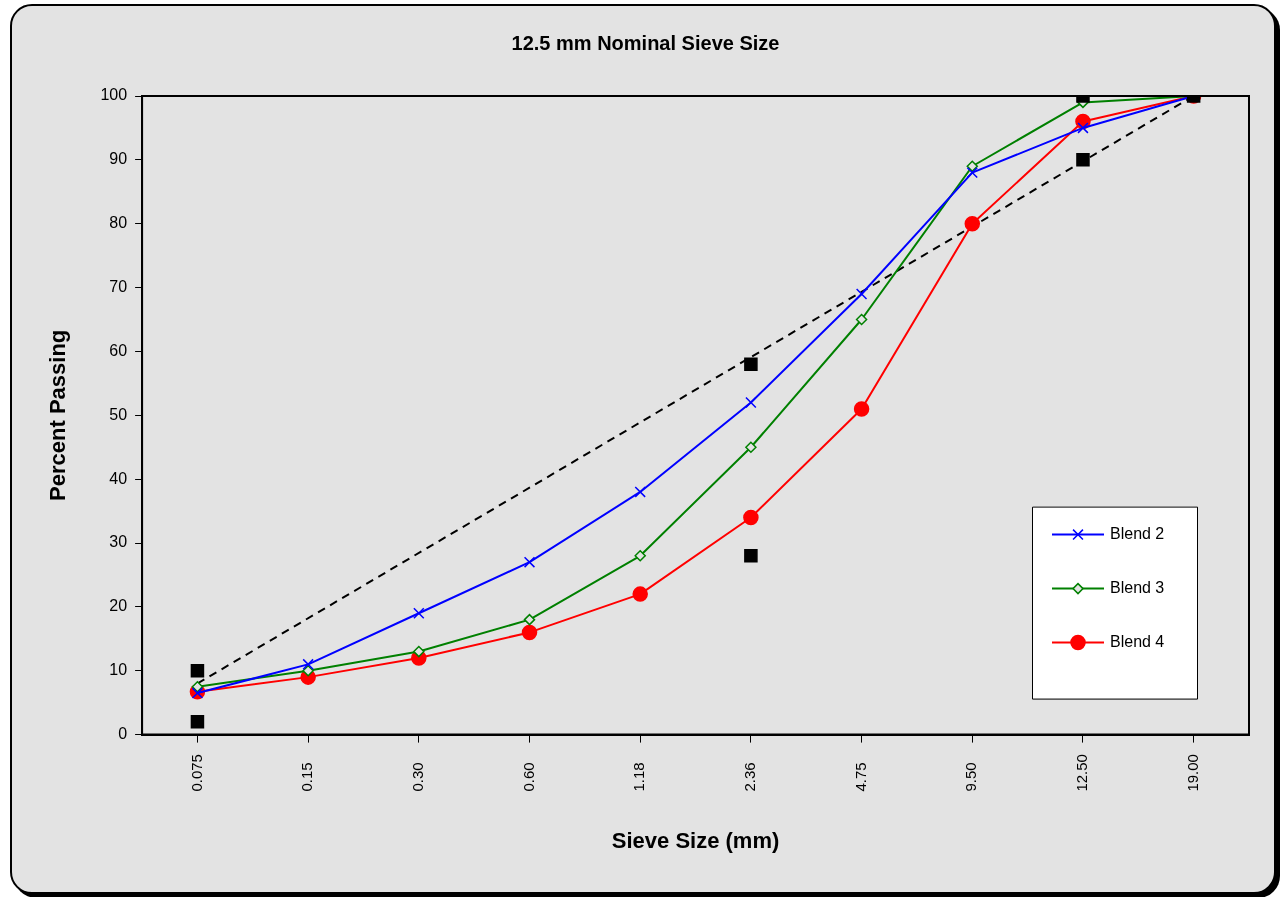 The height and width of the screenshot is (897, 1280). Describe the element at coordinates (118, 286) in the screenshot. I see `y-tick-label: 70` at that location.